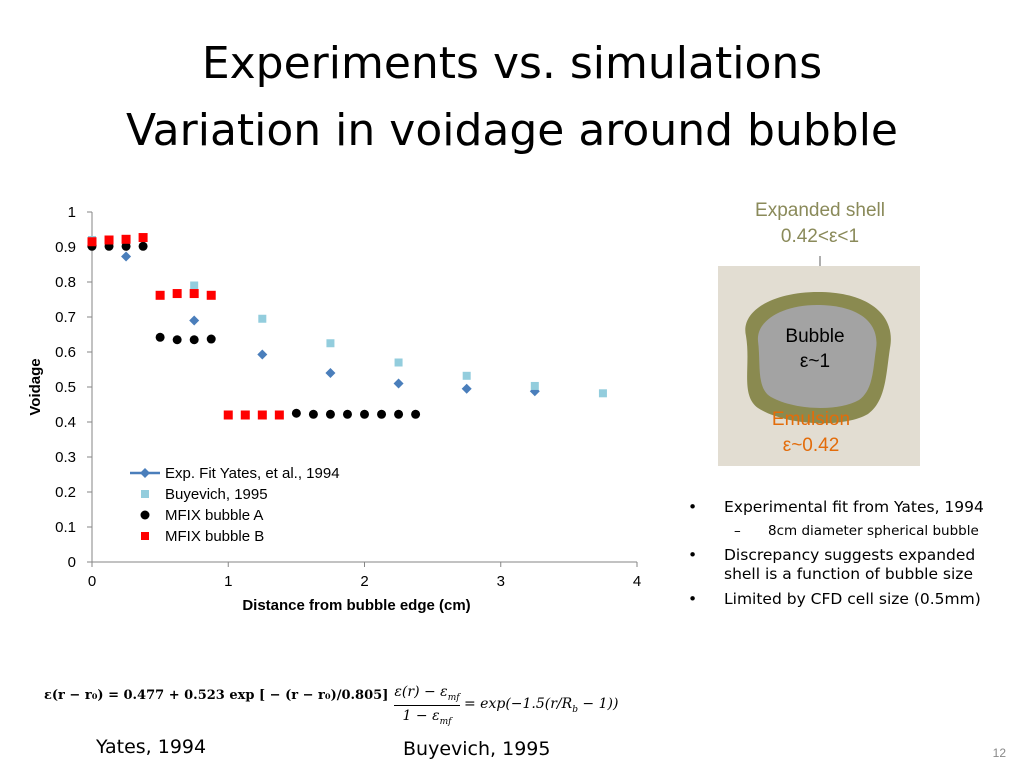  Describe the element at coordinates (364, 581) in the screenshot. I see `x-tick-label: 2` at that location.